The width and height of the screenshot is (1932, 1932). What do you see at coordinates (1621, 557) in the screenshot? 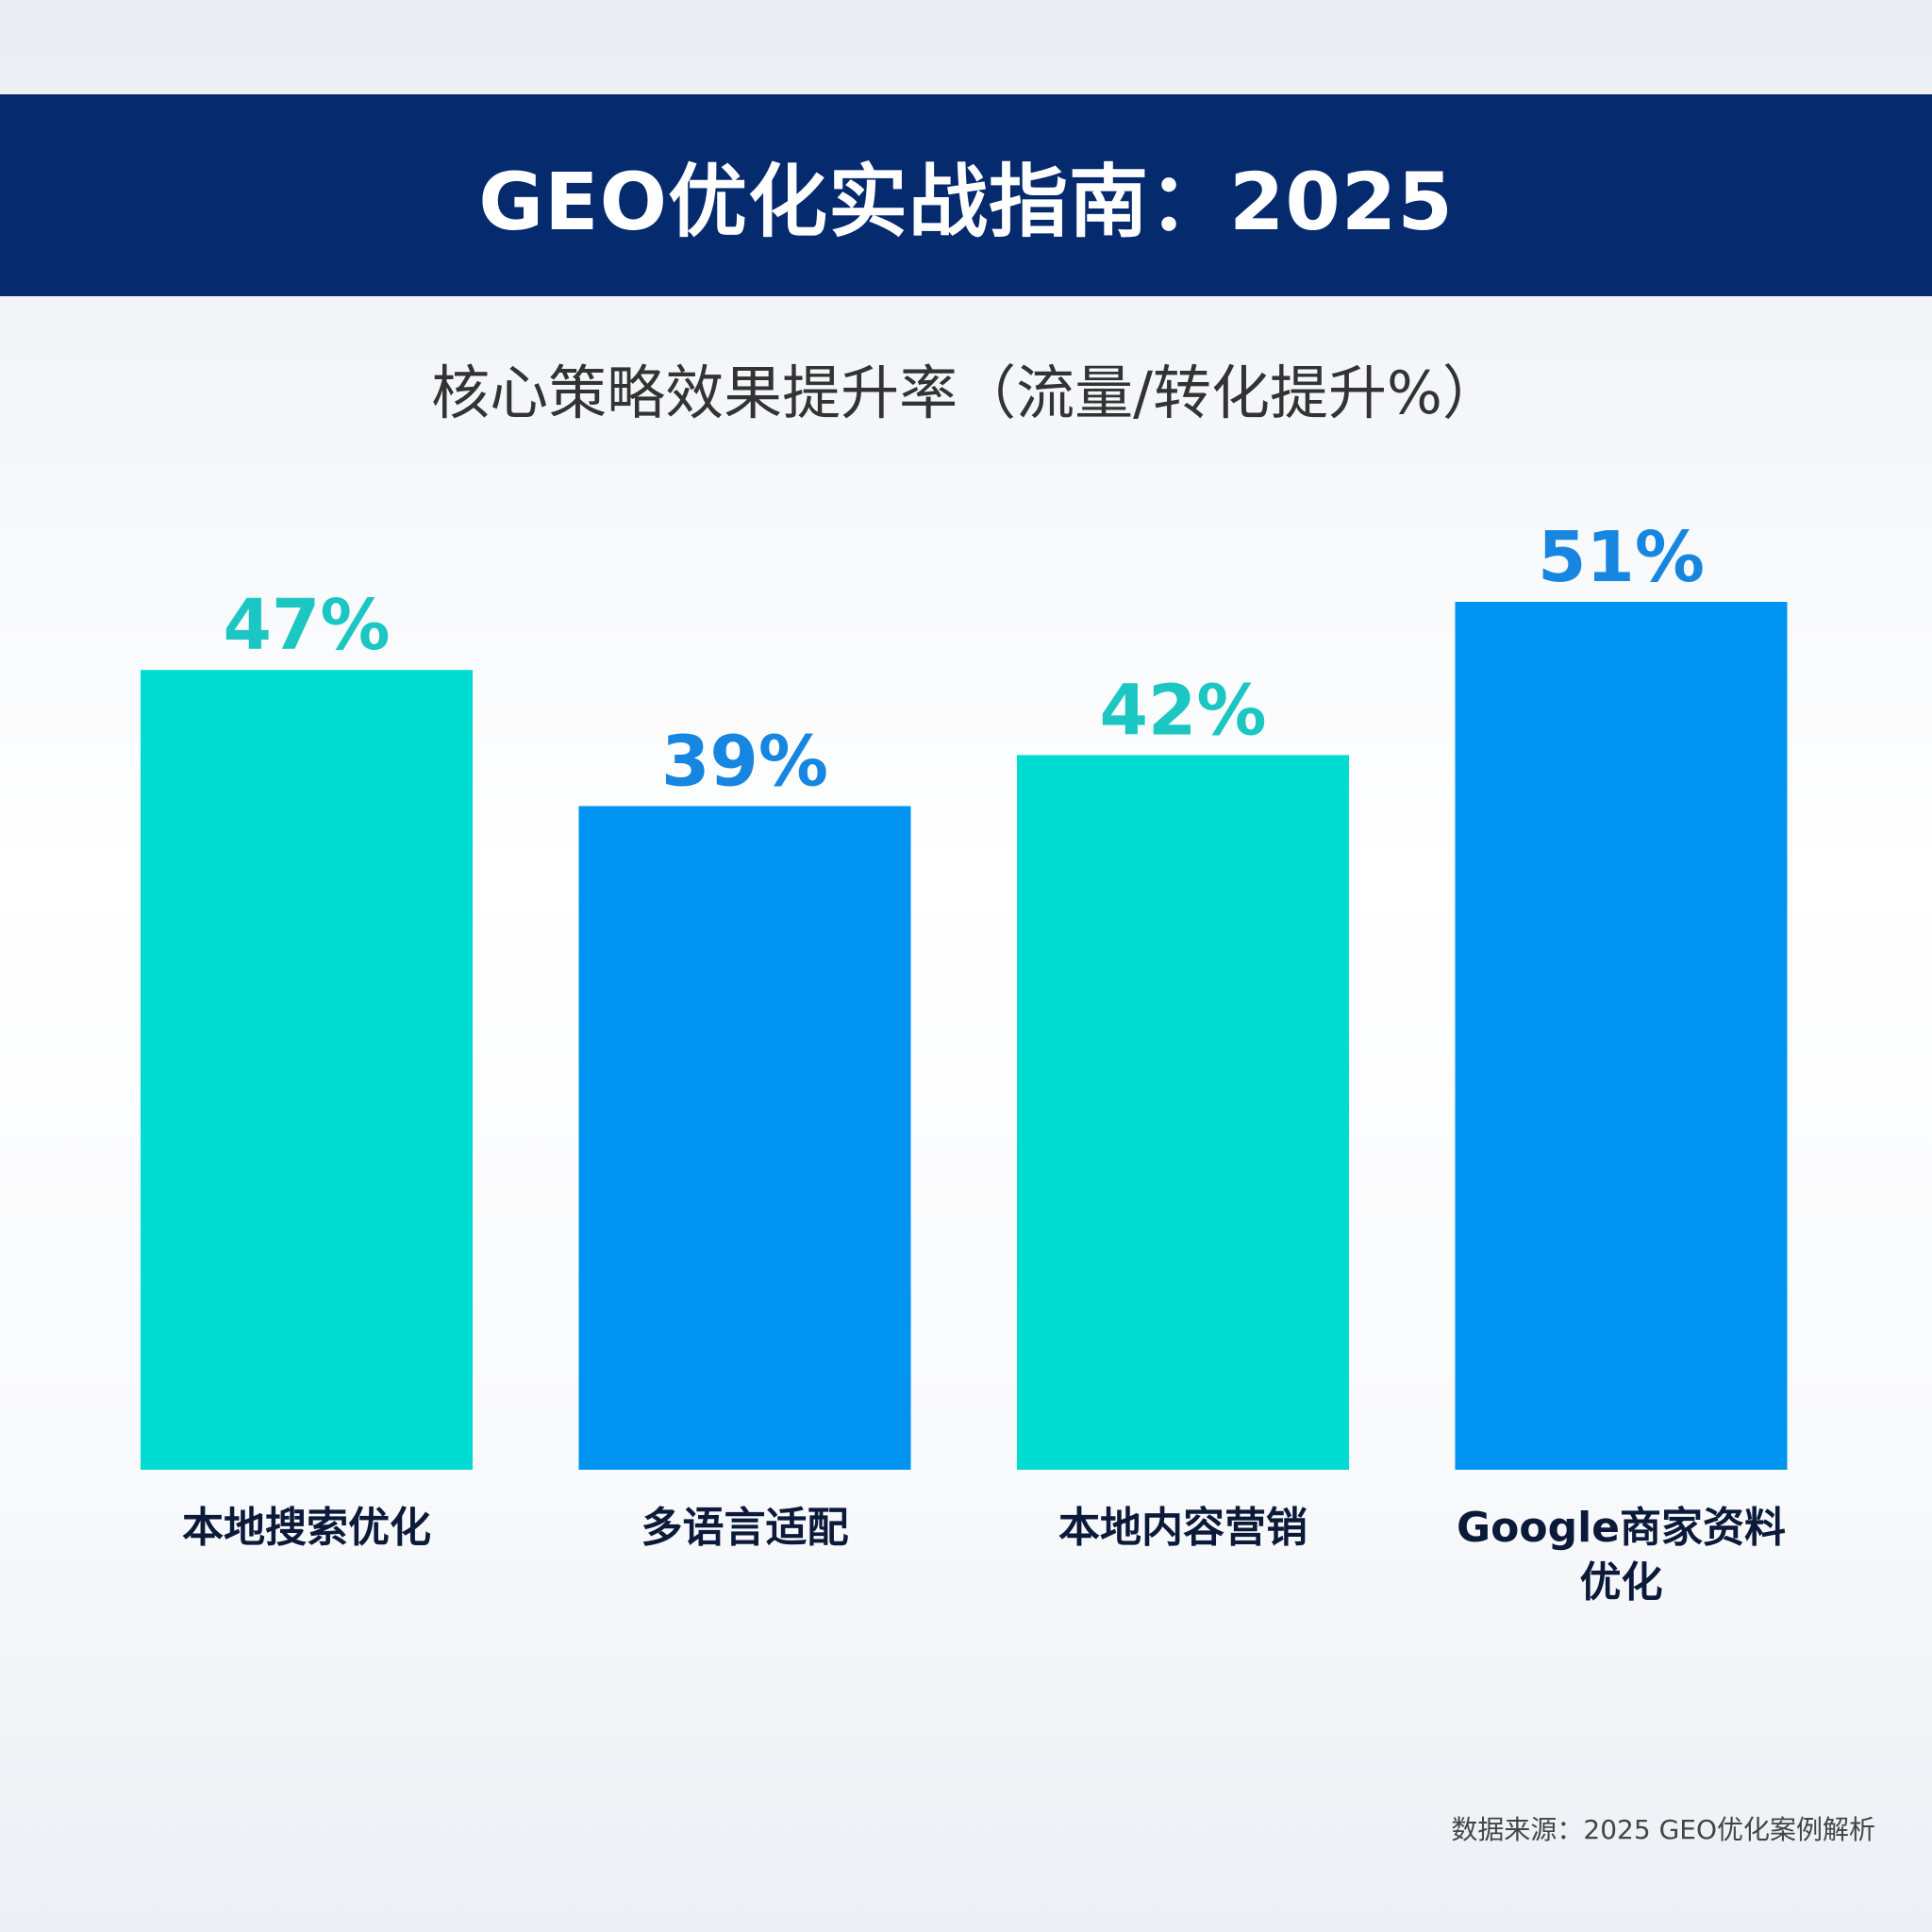
I see `value-label-4: 51%` at bounding box center [1621, 557].